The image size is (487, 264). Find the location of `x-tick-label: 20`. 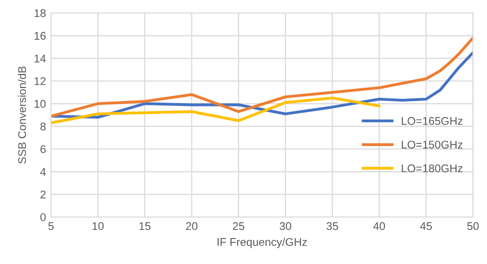

x-tick-label: 20 is located at coordinates (192, 226).